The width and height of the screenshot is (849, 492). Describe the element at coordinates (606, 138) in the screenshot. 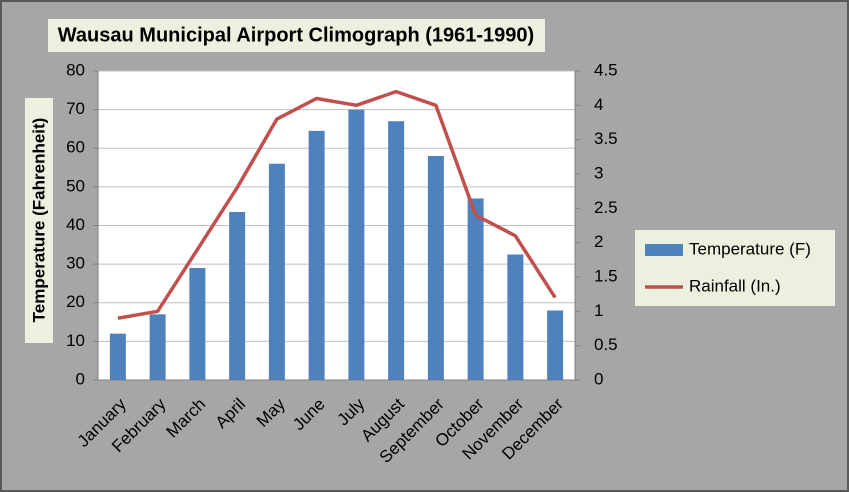

I see `y2-tick-label: 3.5` at that location.